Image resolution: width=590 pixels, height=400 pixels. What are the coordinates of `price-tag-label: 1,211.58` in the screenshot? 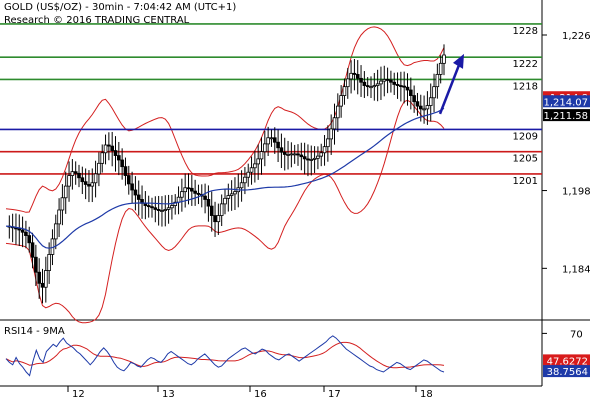 It's located at (565, 116).